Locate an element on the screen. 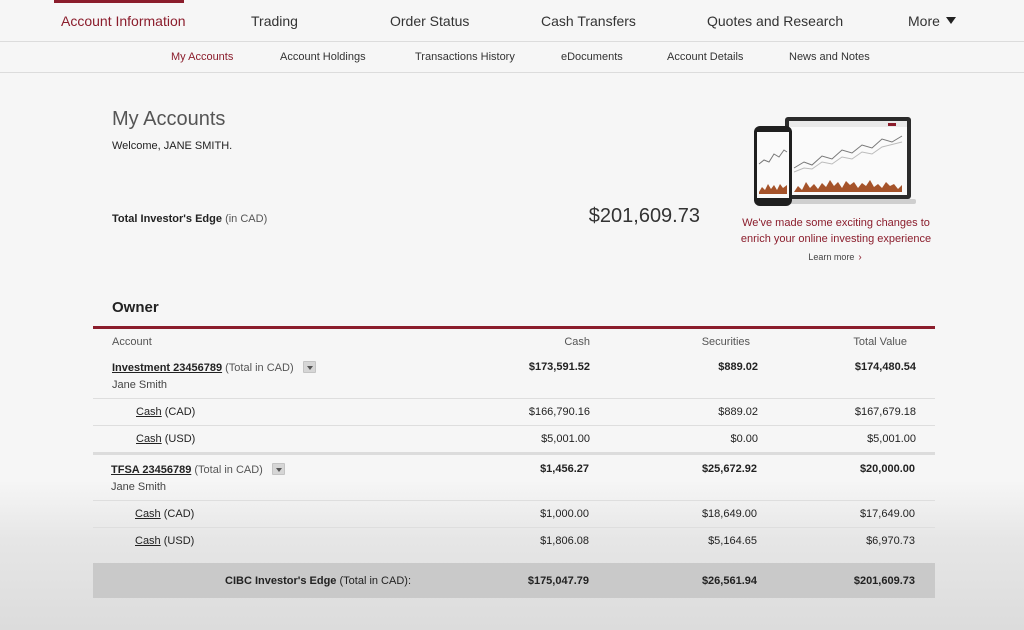 This screenshot has height=630, width=1024. sub-account-total: $6,970.73 is located at coordinates (890, 541).